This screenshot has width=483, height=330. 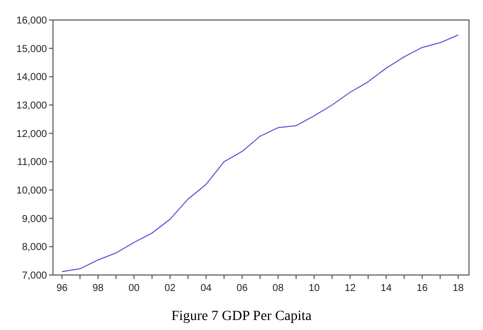 I want to click on x-tick-label: 12, so click(x=350, y=288).